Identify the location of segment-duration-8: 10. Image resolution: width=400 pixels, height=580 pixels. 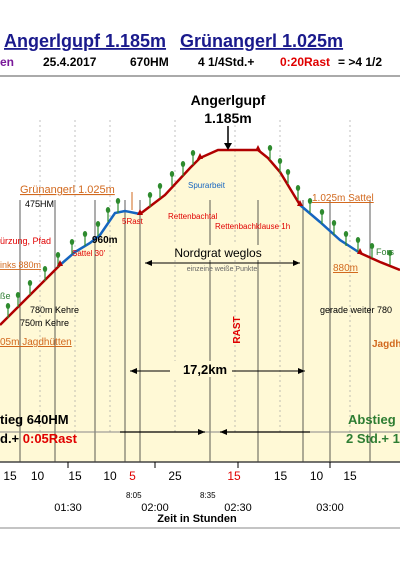
(317, 476).